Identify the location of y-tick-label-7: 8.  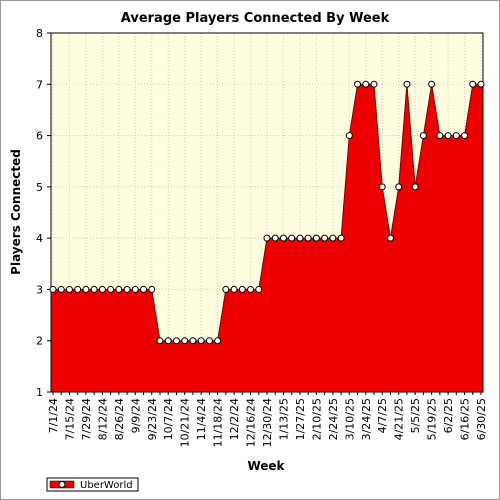
(39, 33).